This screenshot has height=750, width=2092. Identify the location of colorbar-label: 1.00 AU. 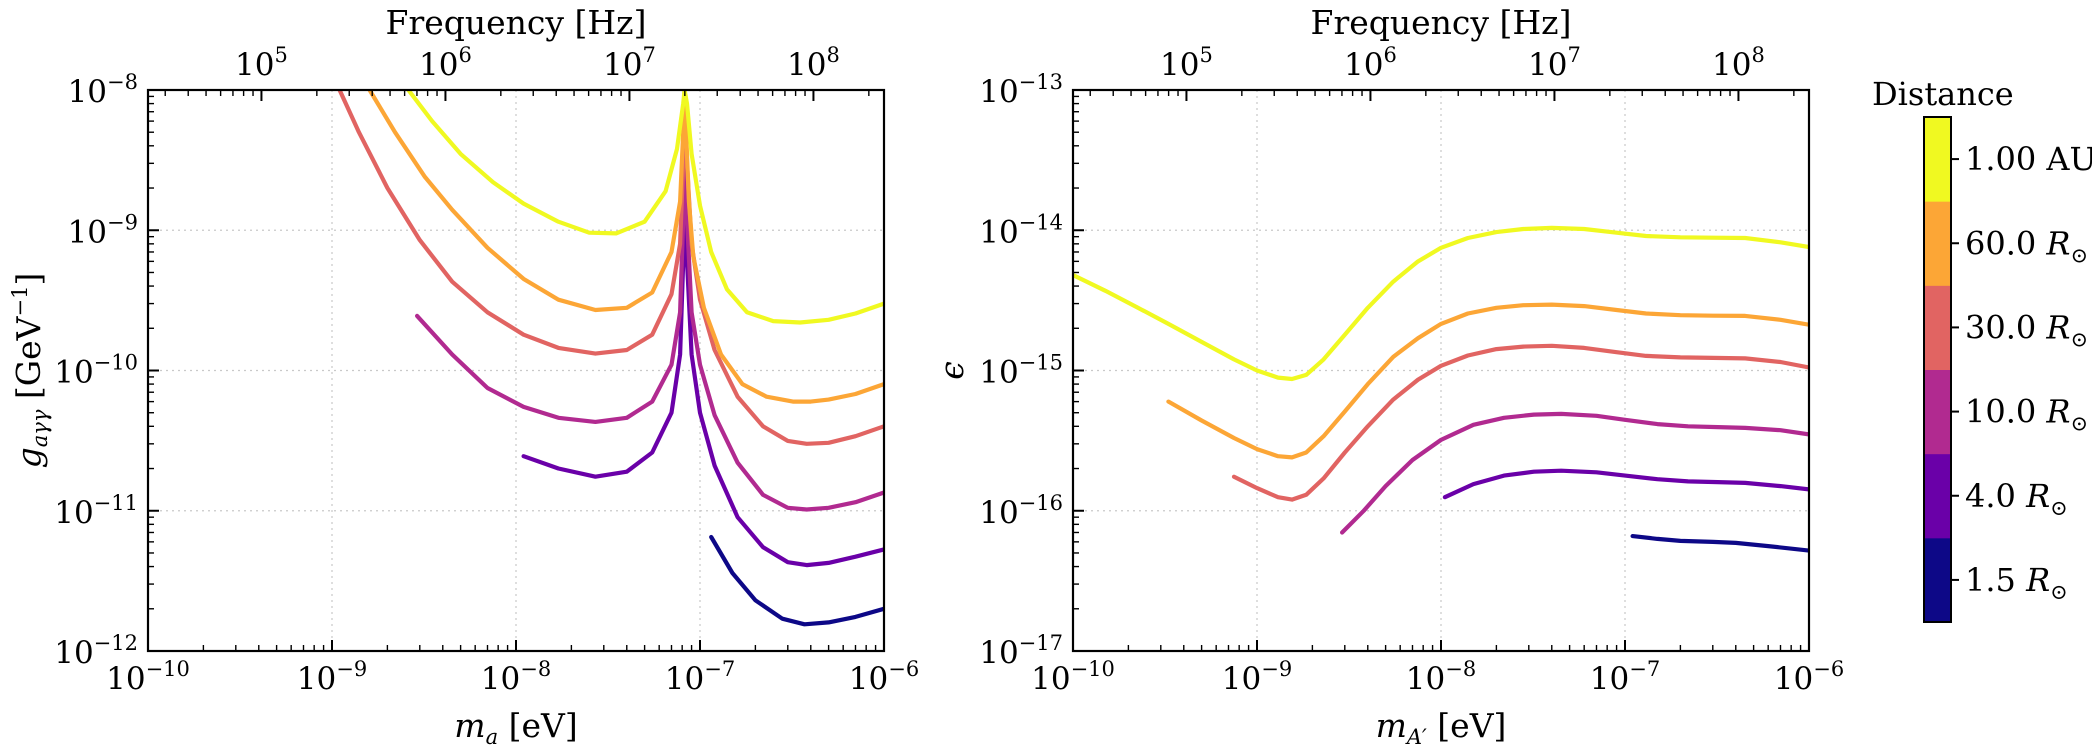
(2028, 159).